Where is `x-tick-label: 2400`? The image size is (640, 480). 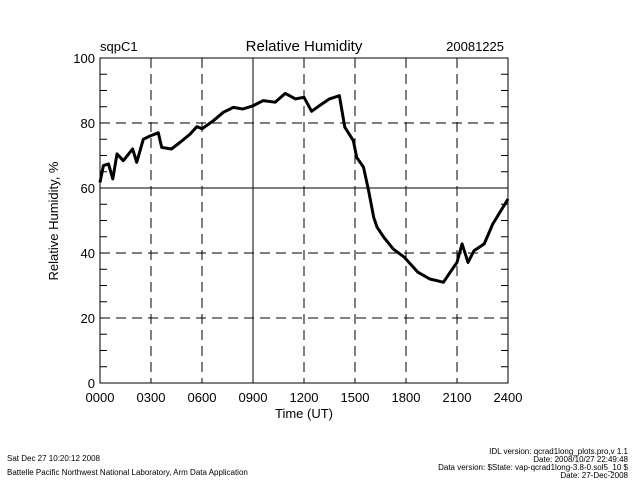
x-tick-label: 2400 is located at coordinates (508, 397).